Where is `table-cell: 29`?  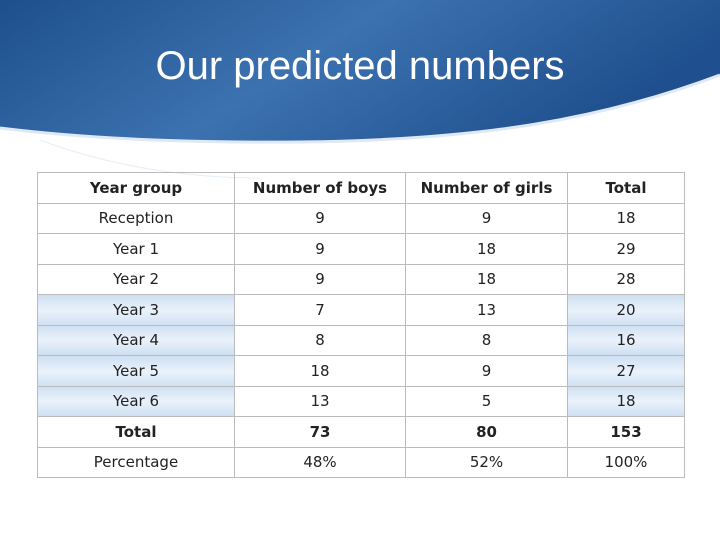 table-cell: 29 is located at coordinates (626, 249).